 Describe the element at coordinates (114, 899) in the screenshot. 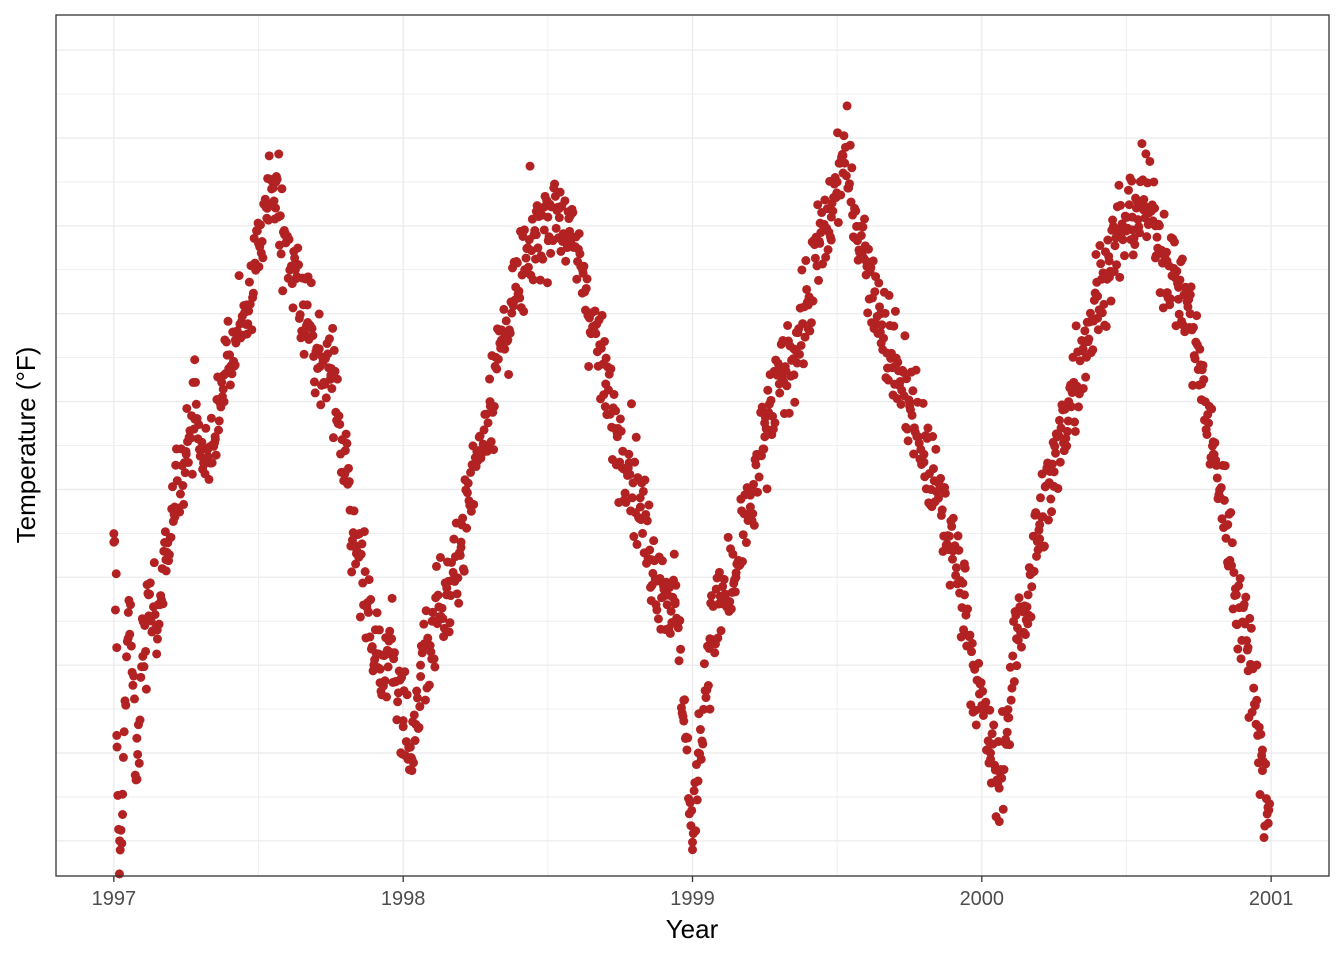

I see `x-tick-label: 1997` at that location.